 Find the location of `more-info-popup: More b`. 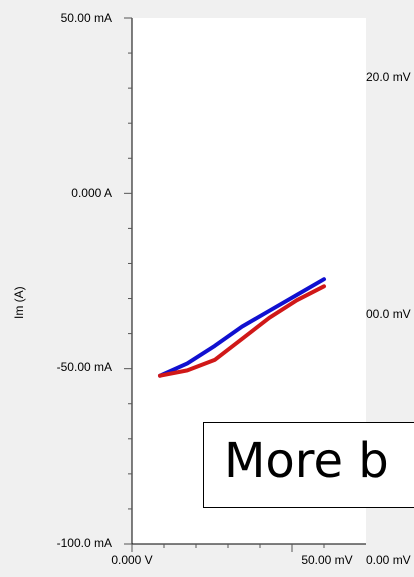

more-info-popup: More b is located at coordinates (308, 465).